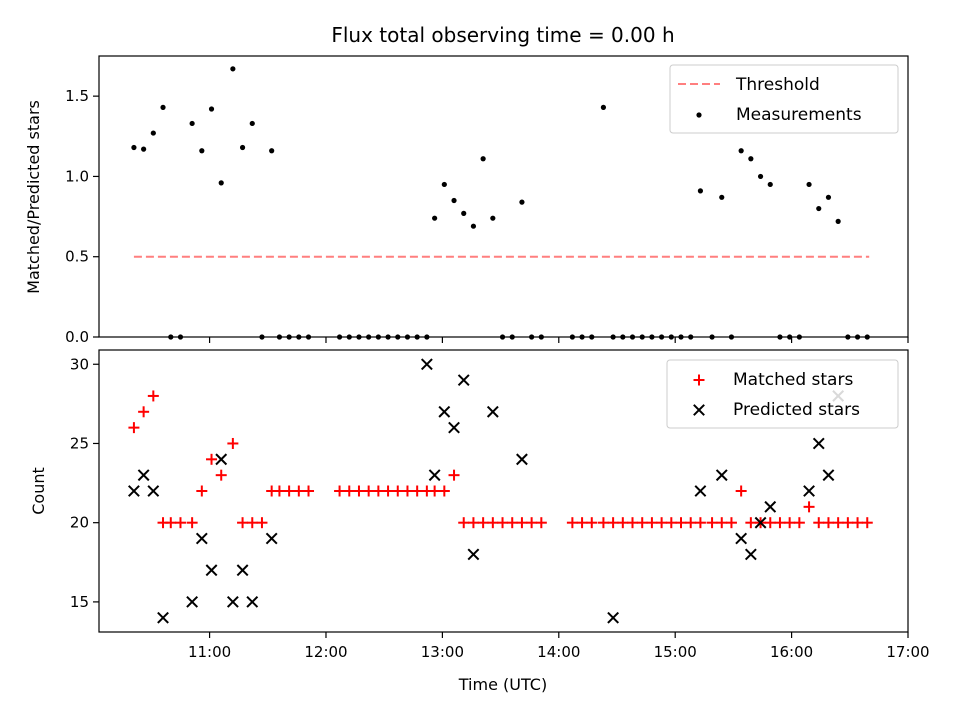 The width and height of the screenshot is (960, 720). I want to click on bottom-panel-y-axis-label: Count, so click(38, 491).